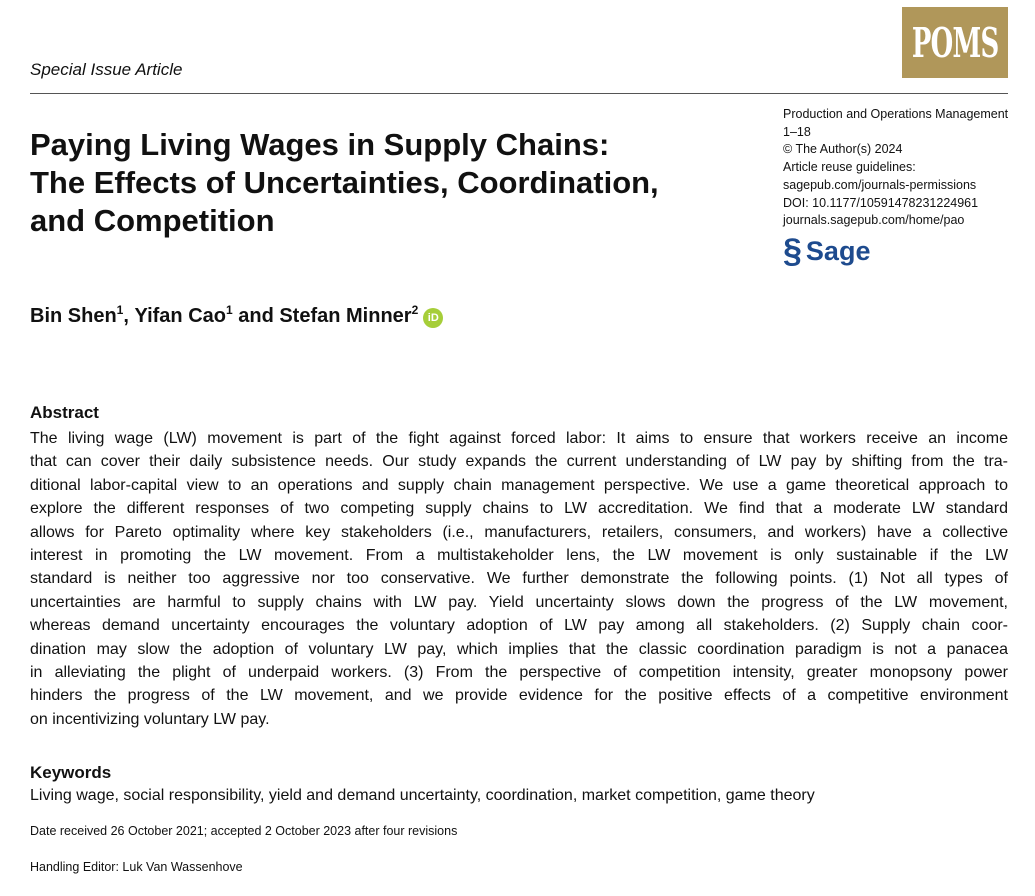 The width and height of the screenshot is (1035, 896). Describe the element at coordinates (64, 412) in the screenshot. I see `abstract-heading: Abstract` at that location.